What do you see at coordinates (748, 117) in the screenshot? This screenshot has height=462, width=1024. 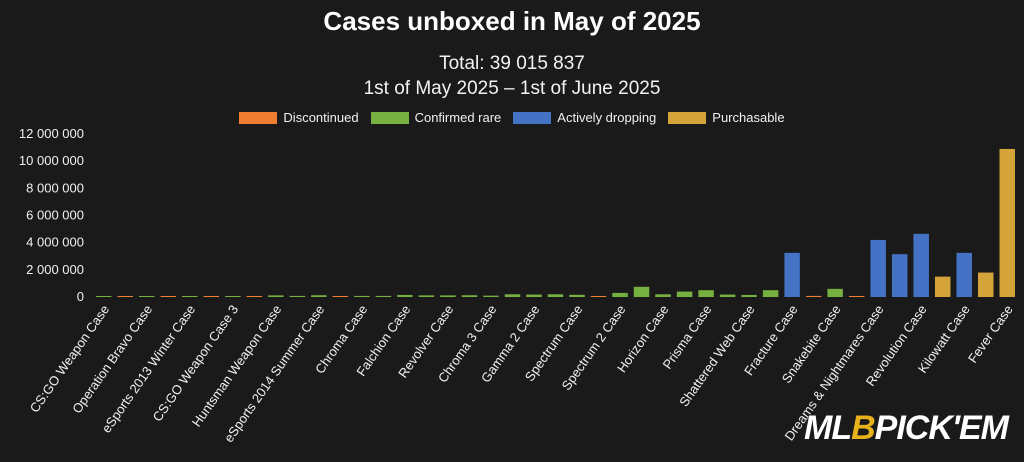 I see `legend-label: Purchasable` at bounding box center [748, 117].